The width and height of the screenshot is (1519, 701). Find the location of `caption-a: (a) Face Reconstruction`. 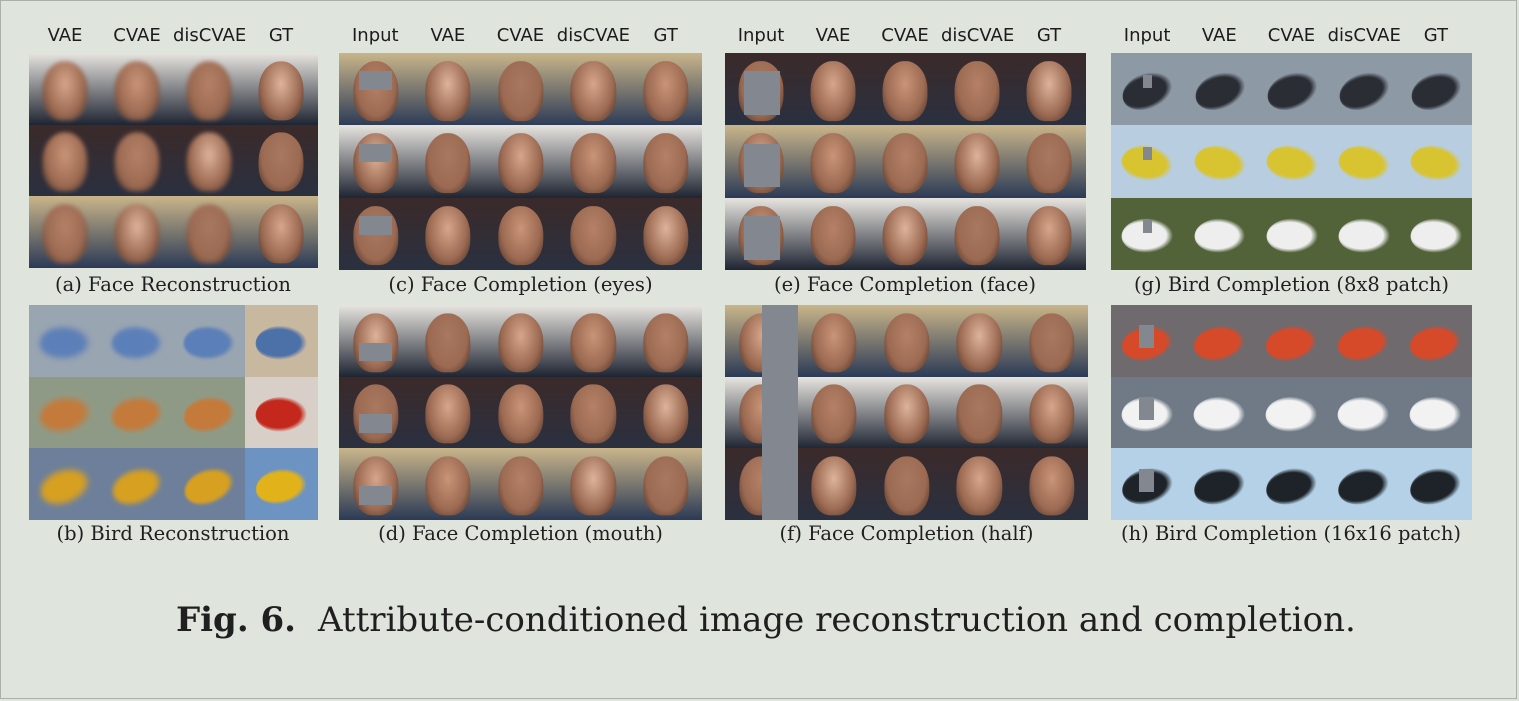

caption-a: (a) Face Reconstruction is located at coordinates (173, 284).